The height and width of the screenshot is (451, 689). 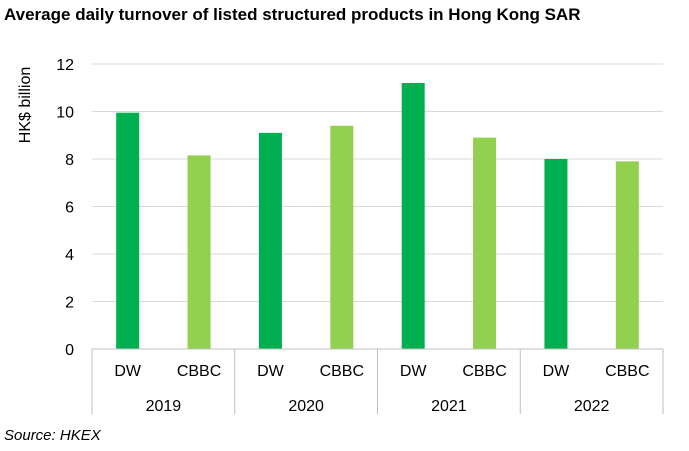 I want to click on y-tick-label: 4, so click(x=69, y=255).